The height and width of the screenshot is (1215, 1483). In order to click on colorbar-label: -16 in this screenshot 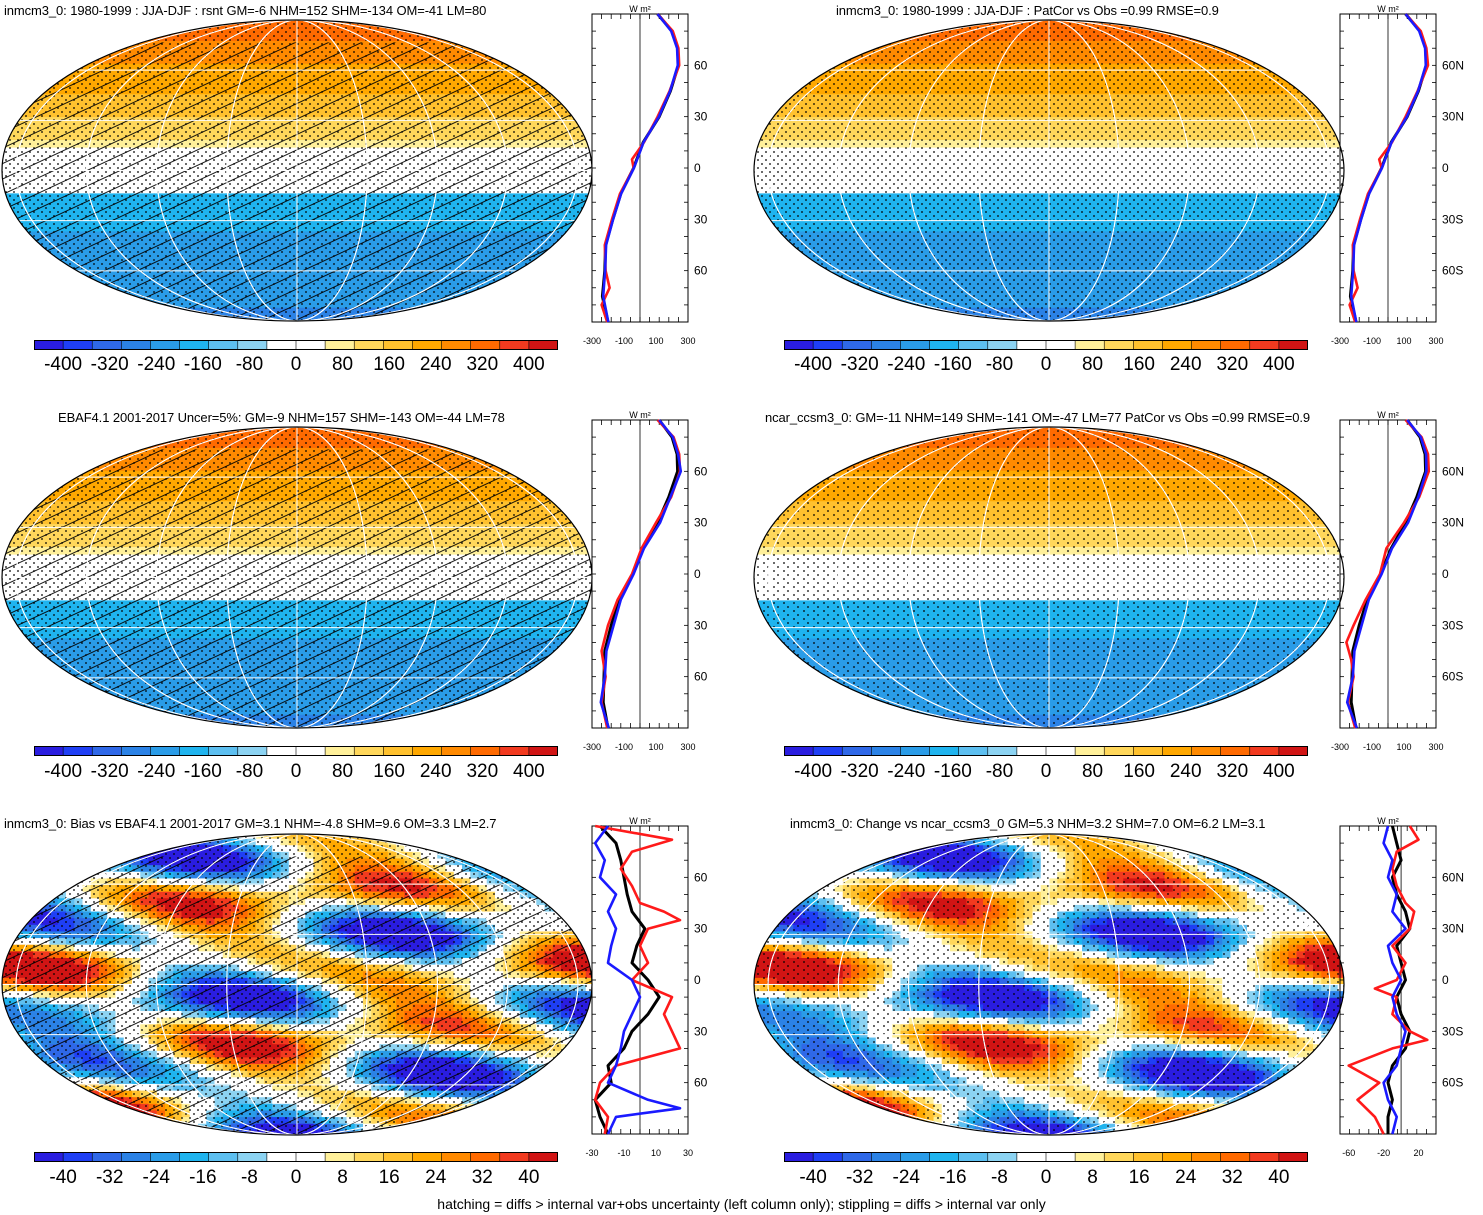, I will do `click(953, 1177)`.